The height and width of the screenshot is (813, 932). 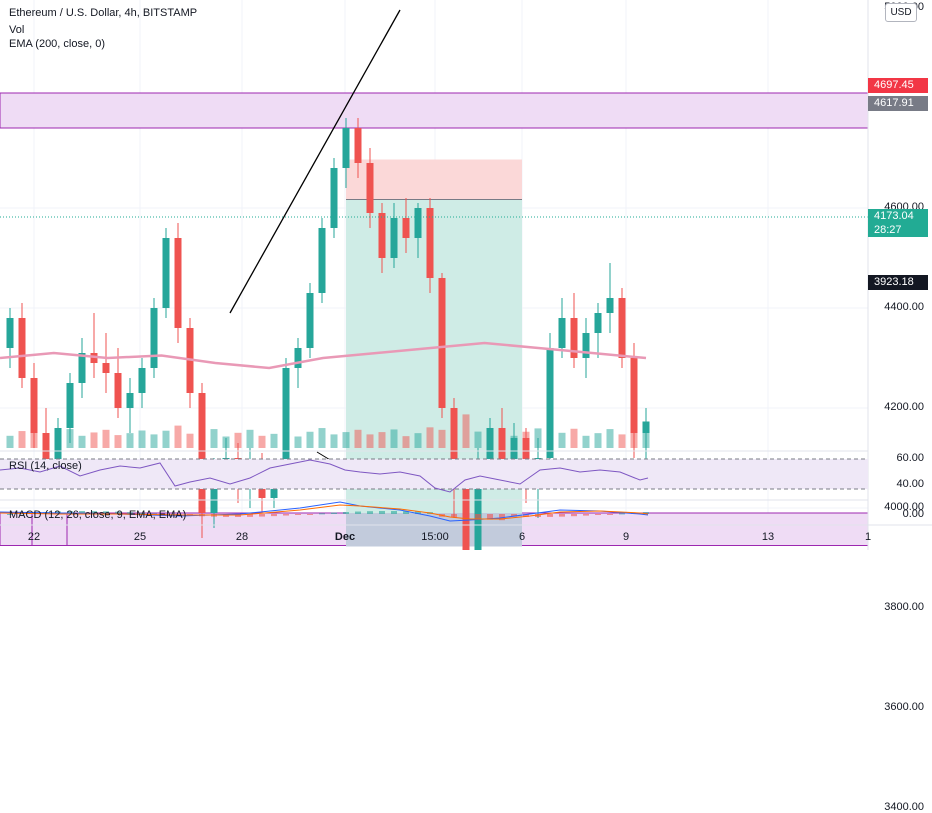 What do you see at coordinates (904, 407) in the screenshot?
I see `price-axis-label: 4200.00` at bounding box center [904, 407].